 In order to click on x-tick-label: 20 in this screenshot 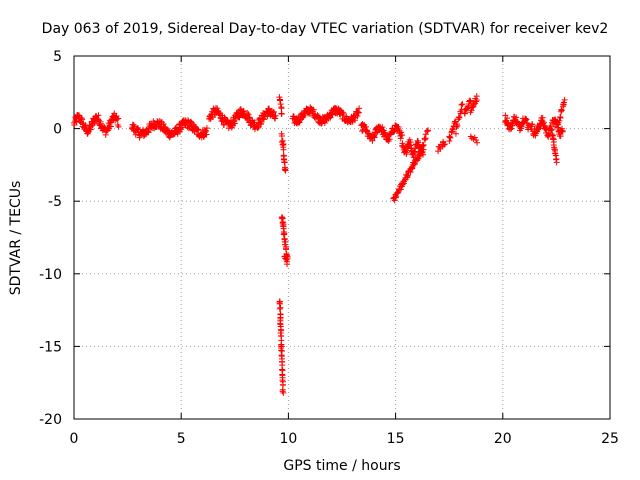, I will do `click(503, 439)`.